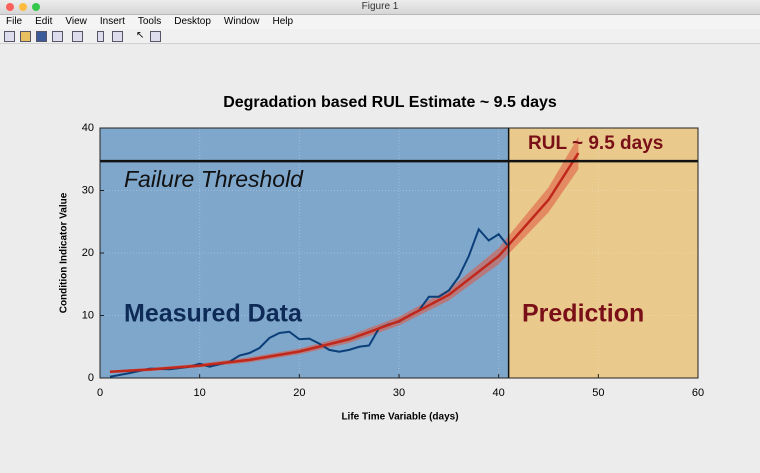 This screenshot has width=760, height=473. Describe the element at coordinates (9, 36) in the screenshot. I see `new-icon` at that location.